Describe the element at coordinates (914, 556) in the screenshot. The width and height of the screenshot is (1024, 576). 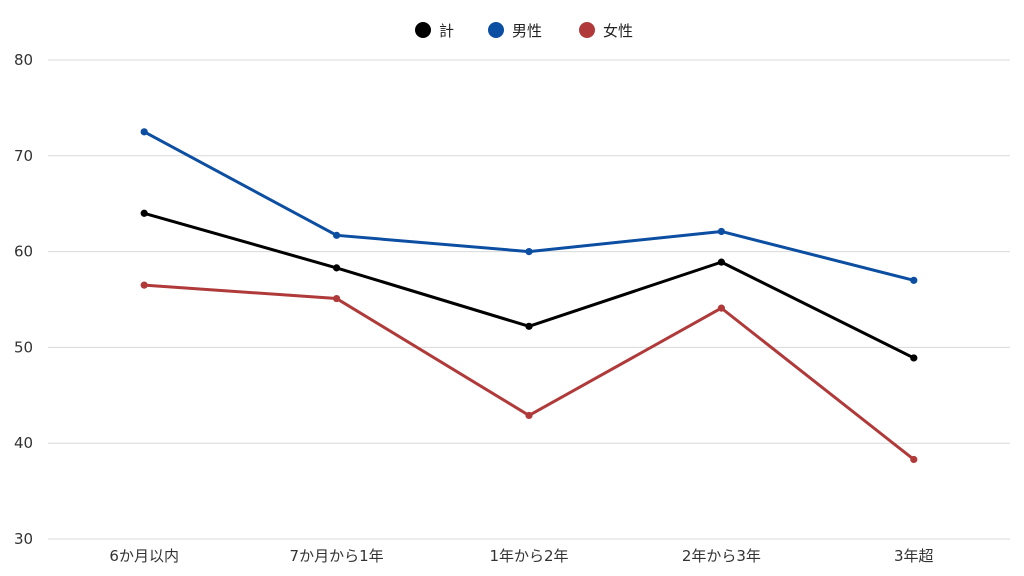
I see `x-tick-label: 3年超` at that location.